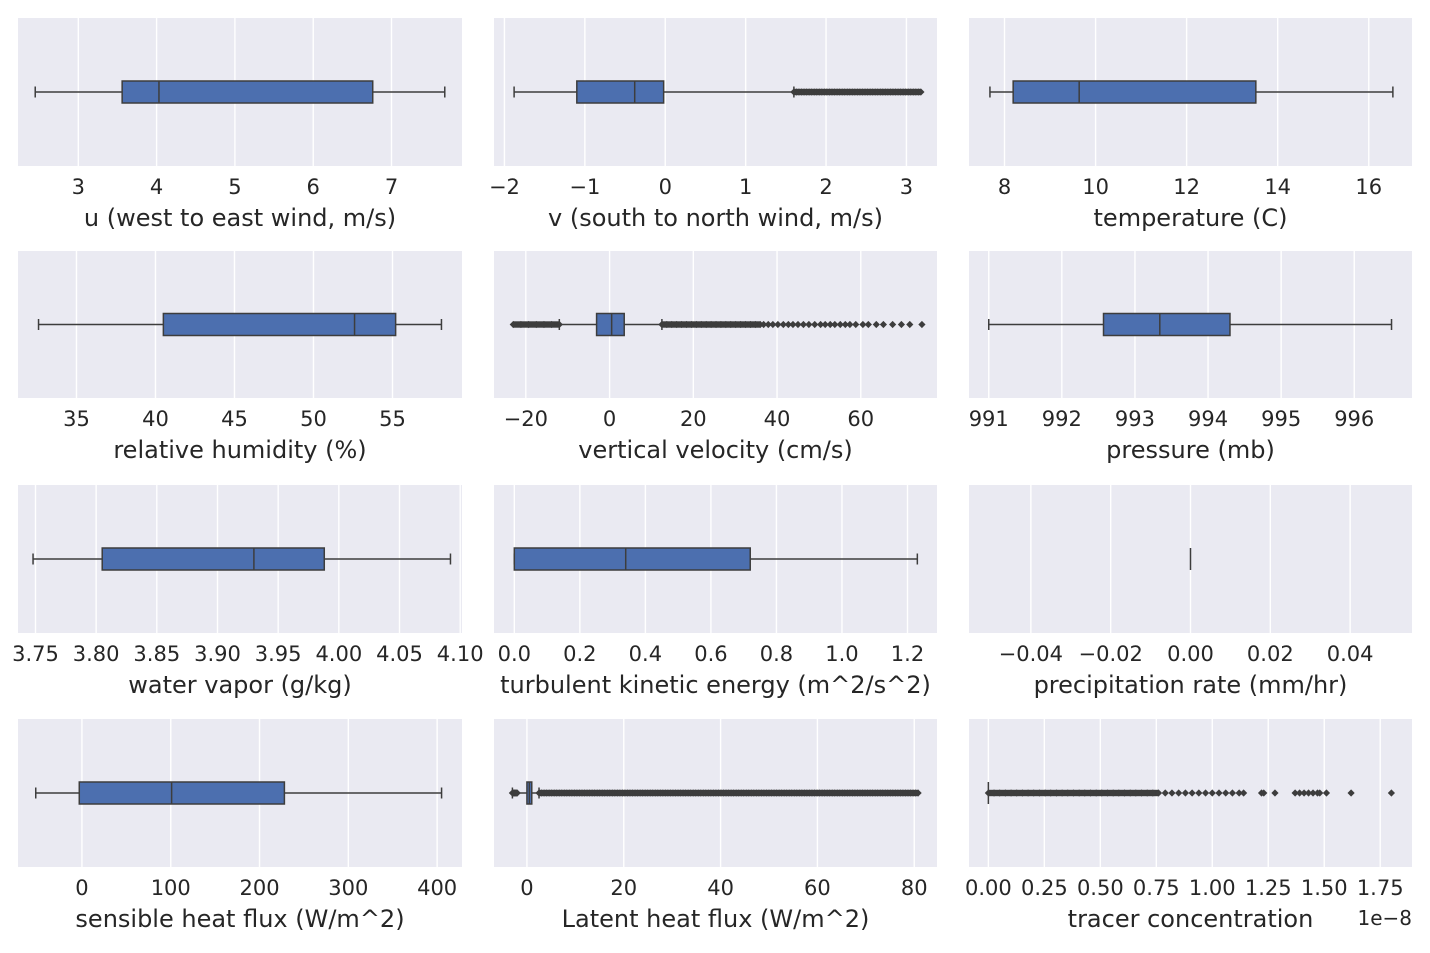  I want to click on tick-label: −0.04, so click(1031, 654).